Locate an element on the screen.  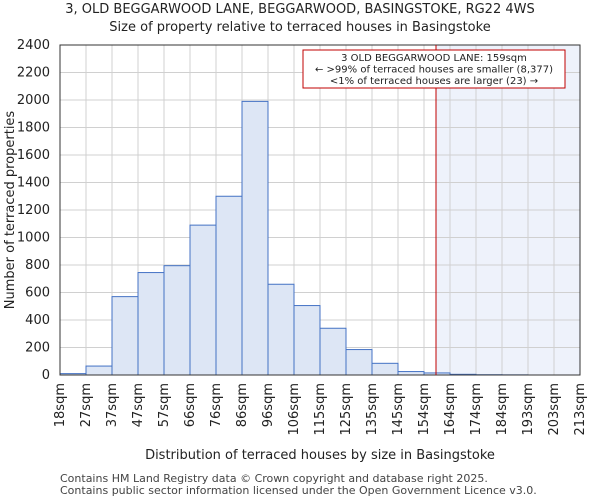
y-axis-label: Number of terraced properties is located at coordinates (10, 210).